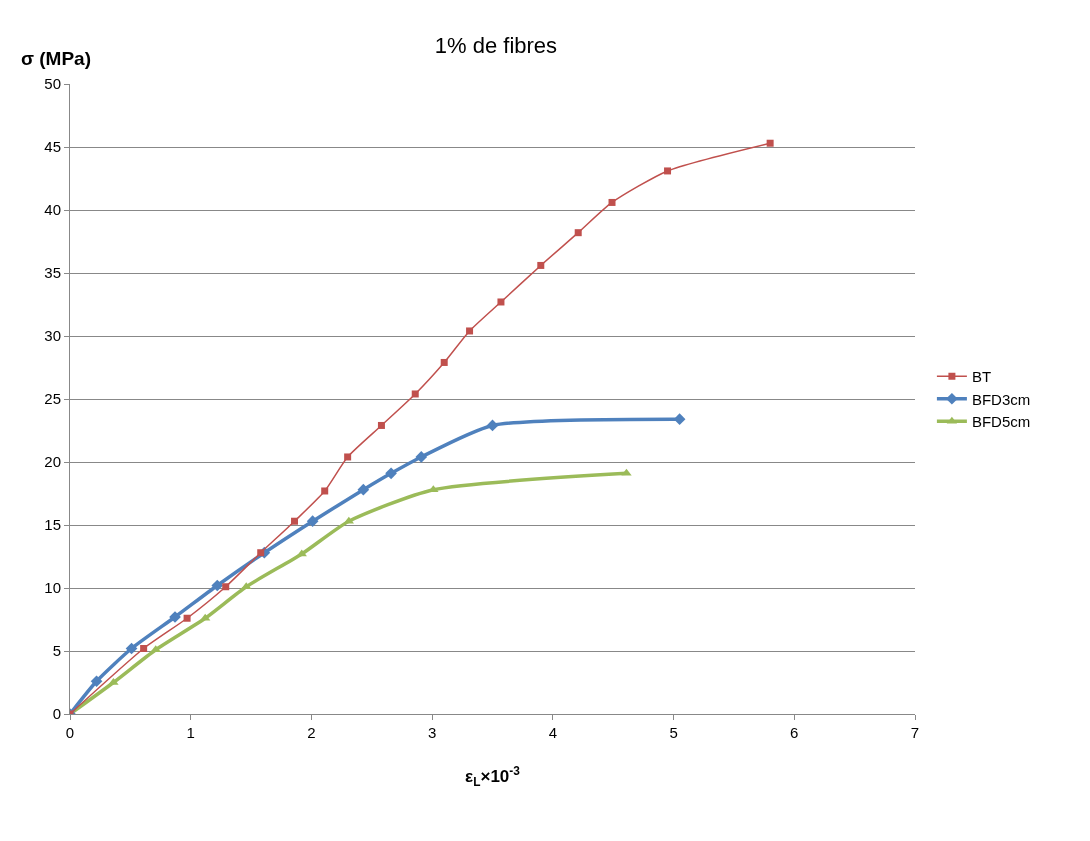  I want to click on y-tick-label: 0, so click(56, 714).